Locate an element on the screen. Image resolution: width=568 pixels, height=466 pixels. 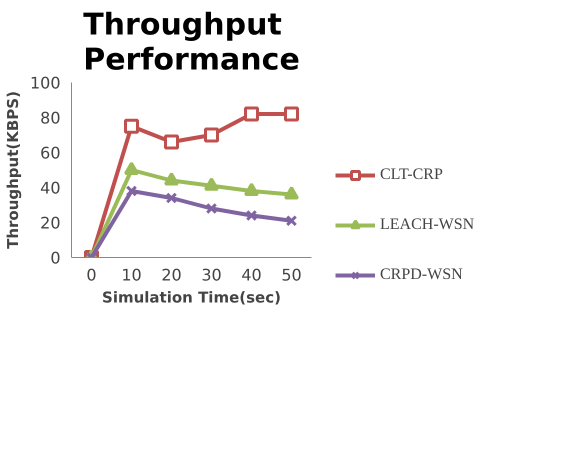
legend-label: CRPD-WSN is located at coordinates (421, 275).